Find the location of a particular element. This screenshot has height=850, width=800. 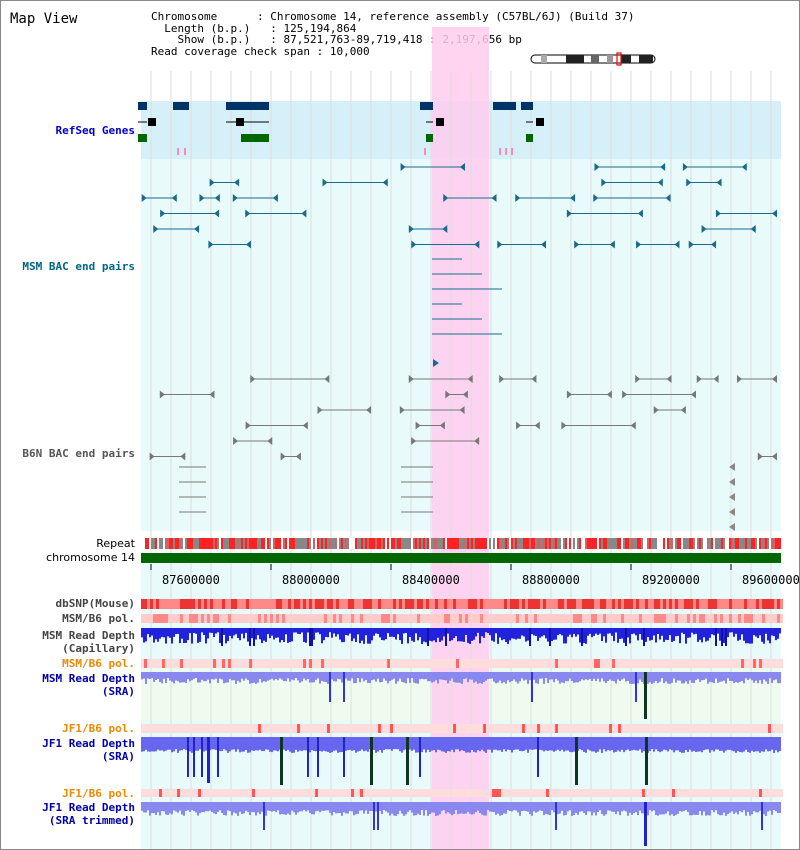

track-label-dbsnp: dbSNP(Mouse) is located at coordinates (95, 603).